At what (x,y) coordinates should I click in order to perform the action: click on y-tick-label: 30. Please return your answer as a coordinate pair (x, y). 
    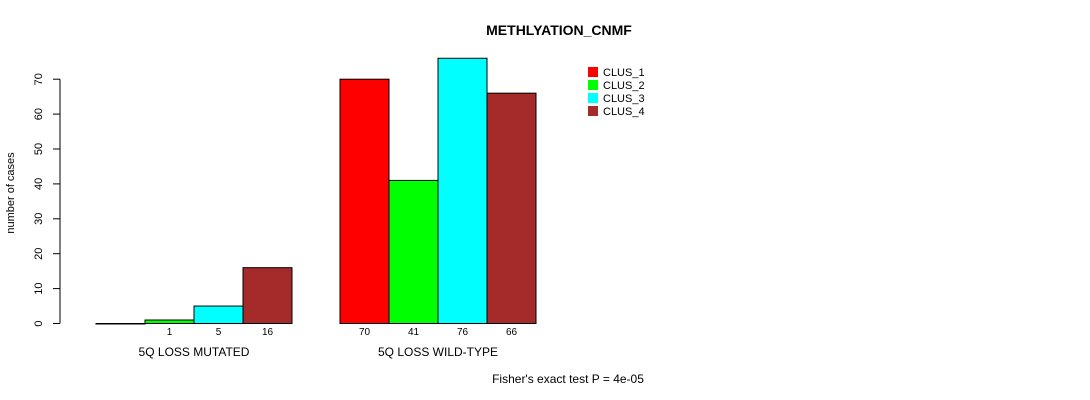
    Looking at the image, I should click on (39, 219).